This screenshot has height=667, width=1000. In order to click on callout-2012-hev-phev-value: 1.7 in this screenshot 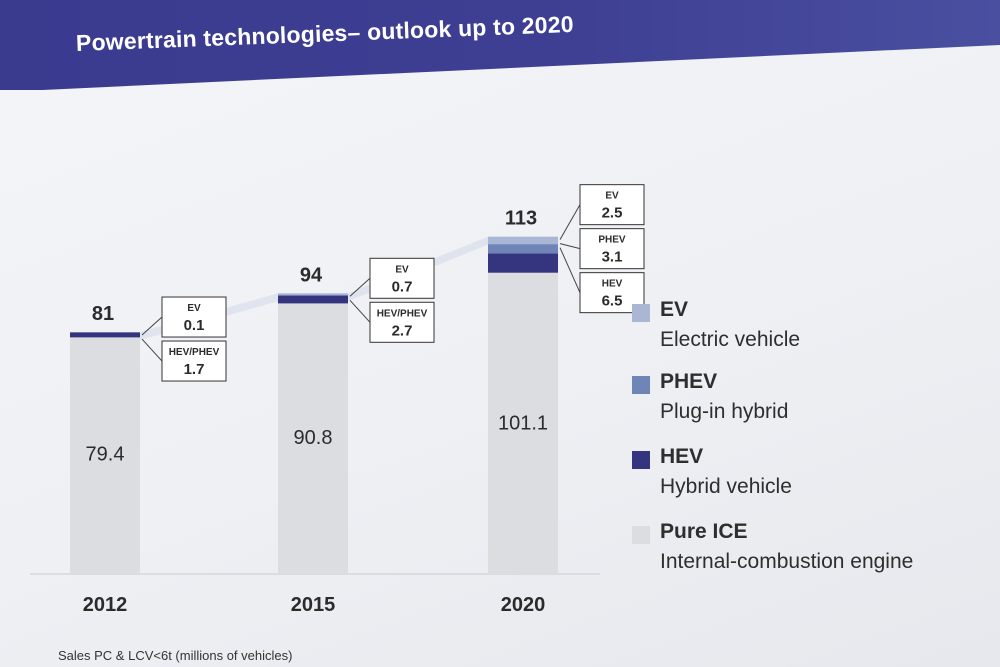, I will do `click(194, 369)`.